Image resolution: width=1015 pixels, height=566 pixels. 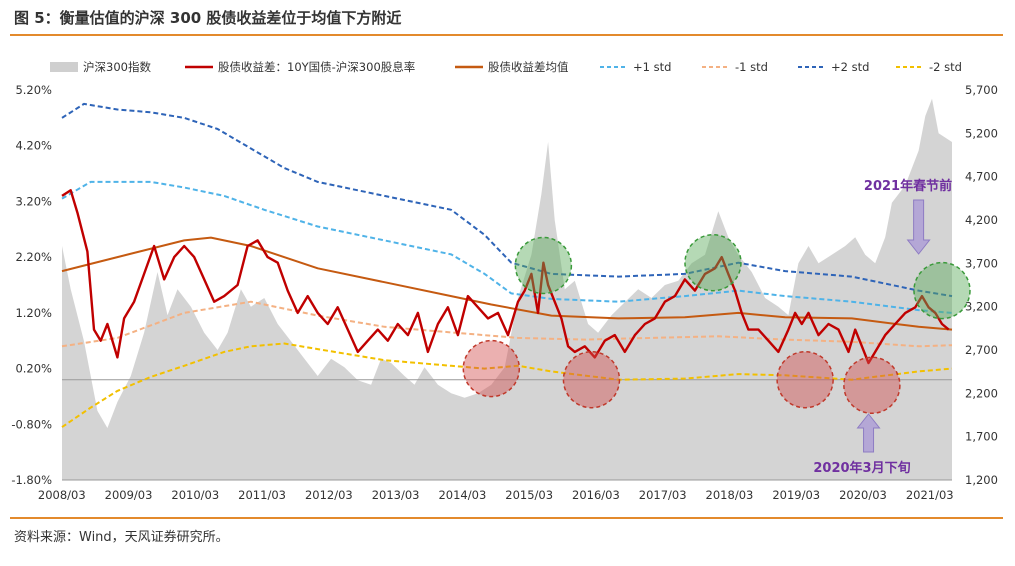 I want to click on x-tick-label: 2015/03, so click(x=529, y=495).